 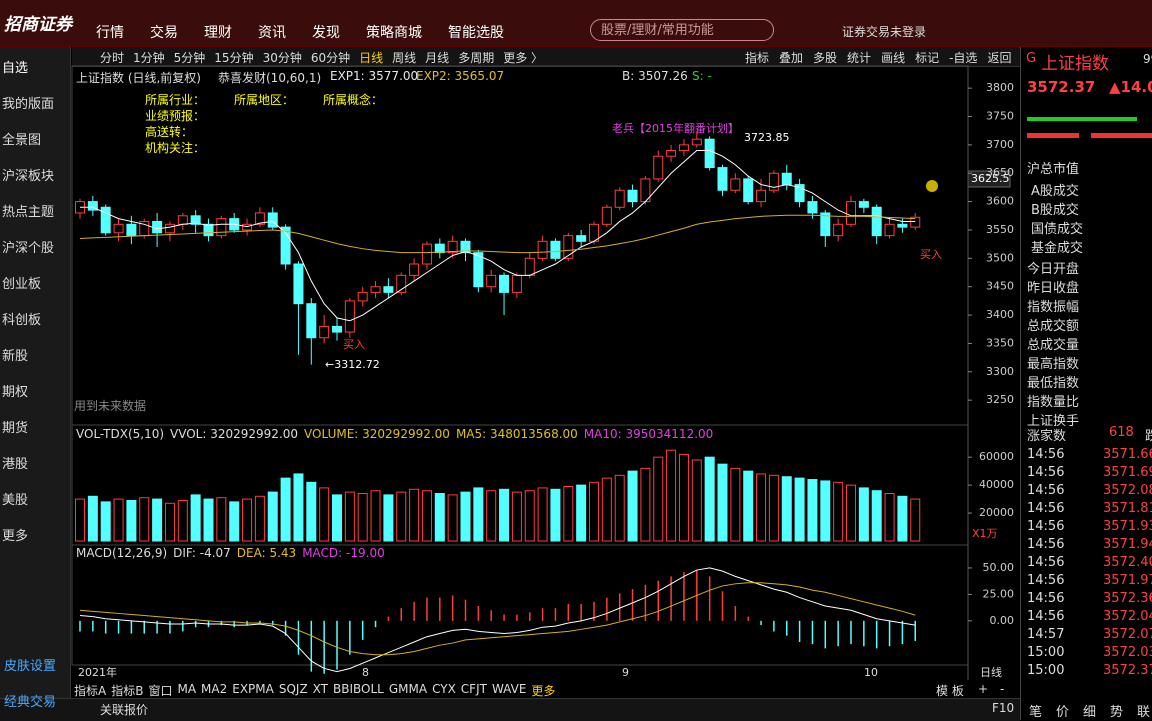 I want to click on menu-item: 资讯, so click(x=272, y=33).